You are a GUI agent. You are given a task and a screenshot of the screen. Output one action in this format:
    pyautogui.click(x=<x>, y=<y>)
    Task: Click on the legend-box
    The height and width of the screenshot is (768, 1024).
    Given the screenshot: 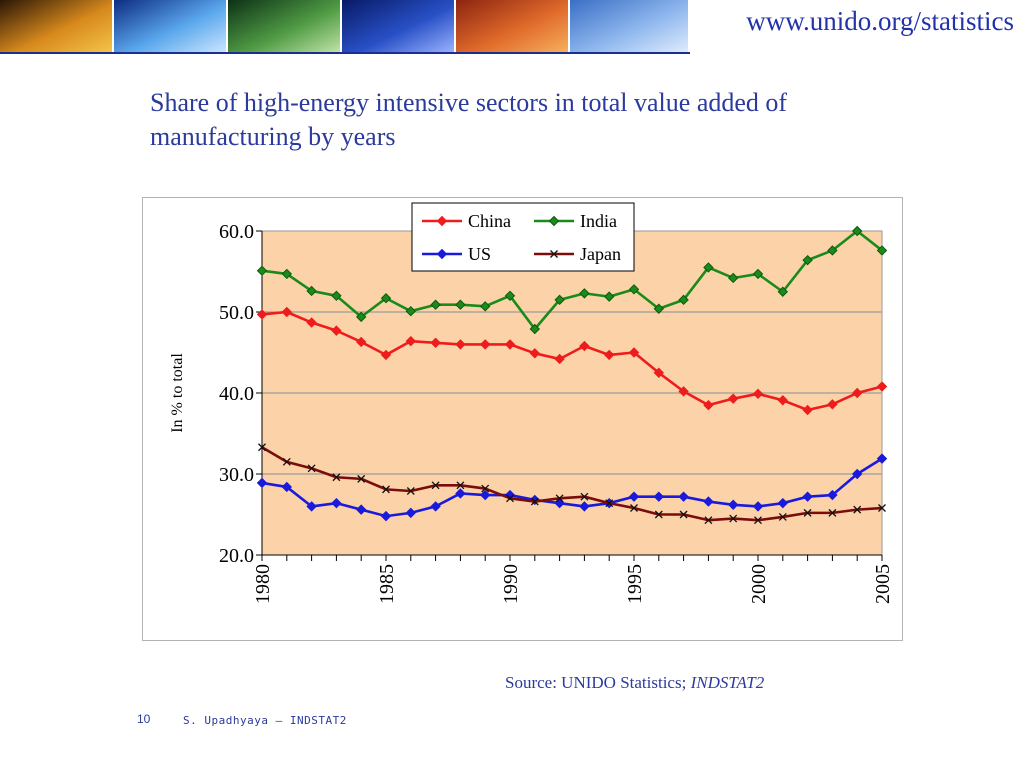 What is the action you would take?
    pyautogui.click(x=523, y=237)
    